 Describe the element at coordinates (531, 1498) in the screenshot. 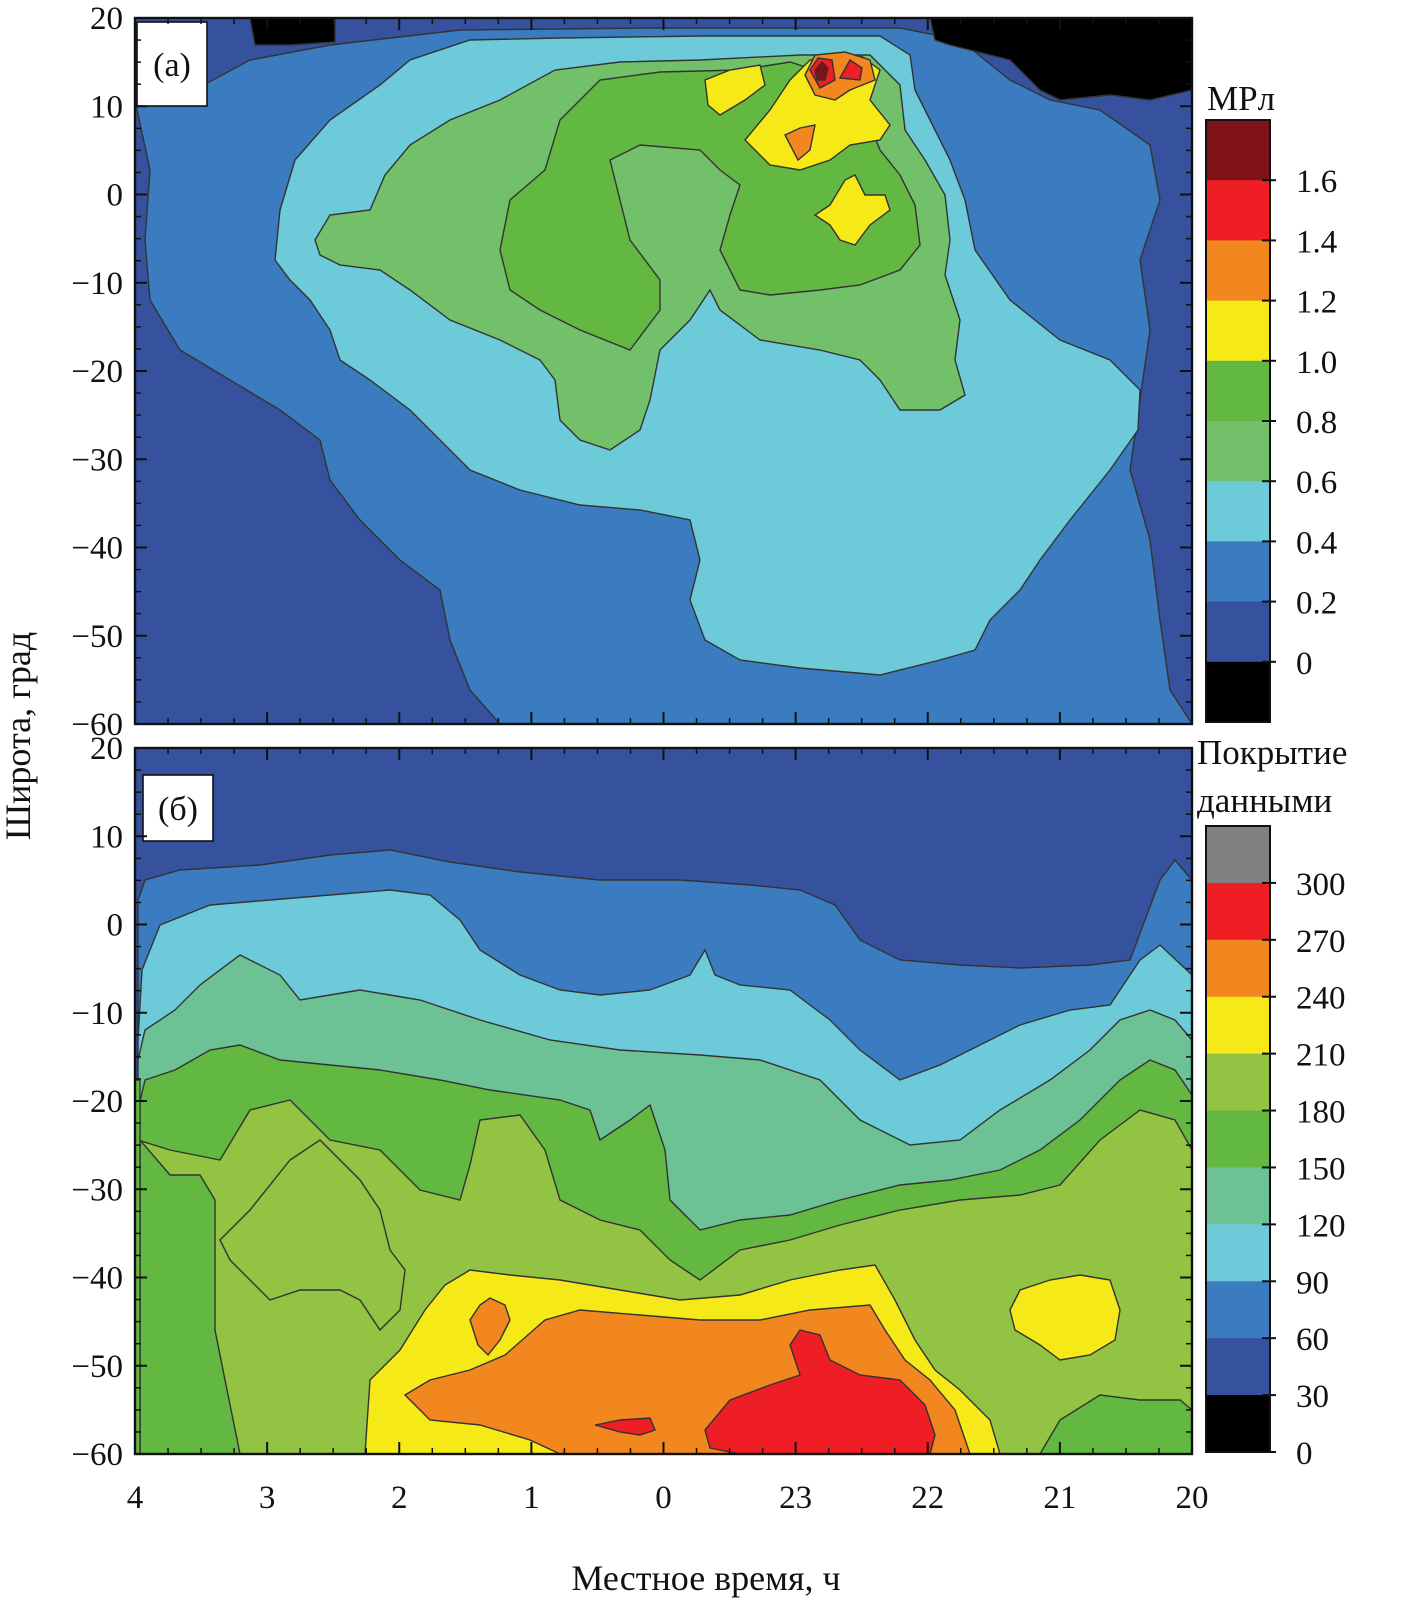

I see `x-tick-label: 1` at that location.